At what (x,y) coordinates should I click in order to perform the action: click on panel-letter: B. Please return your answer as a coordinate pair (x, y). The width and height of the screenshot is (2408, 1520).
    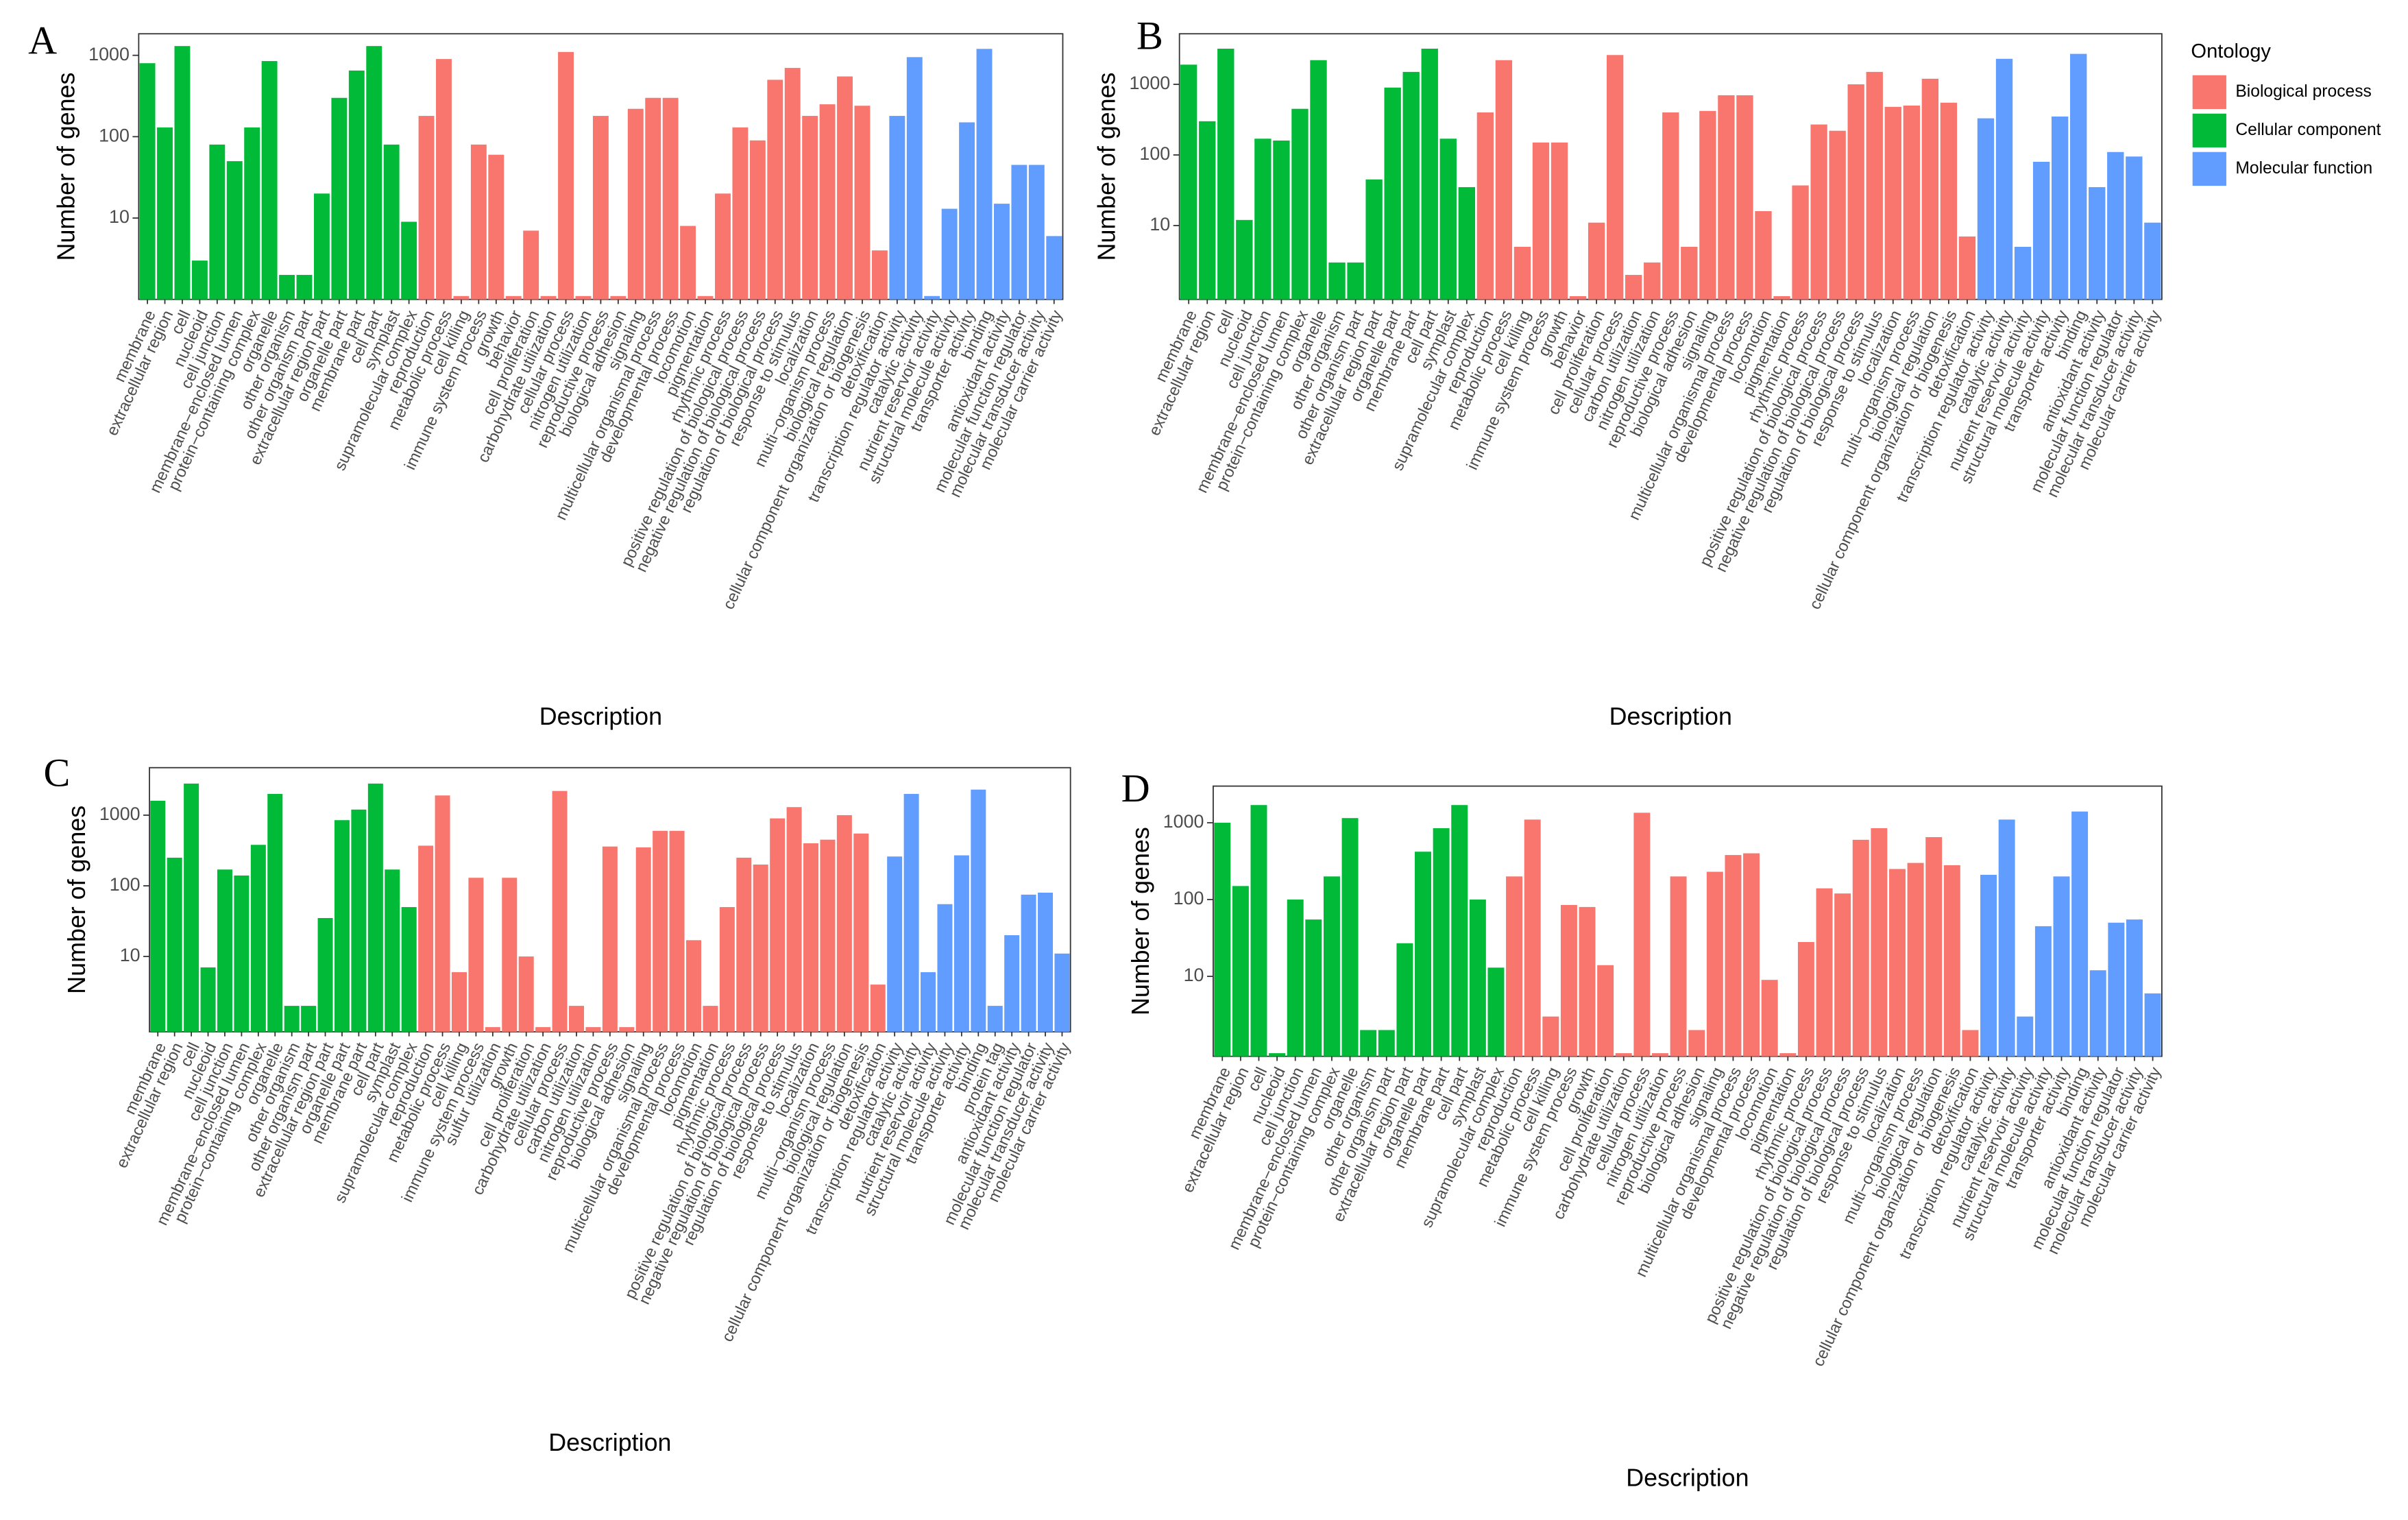
    Looking at the image, I should click on (1149, 36).